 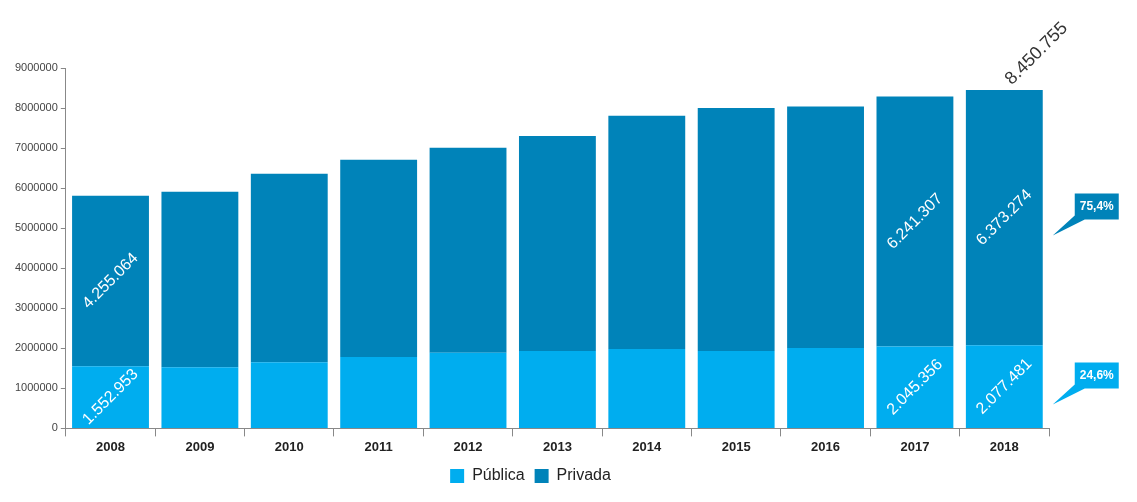 I want to click on y-tick-label: 3000000, so click(x=36, y=307).